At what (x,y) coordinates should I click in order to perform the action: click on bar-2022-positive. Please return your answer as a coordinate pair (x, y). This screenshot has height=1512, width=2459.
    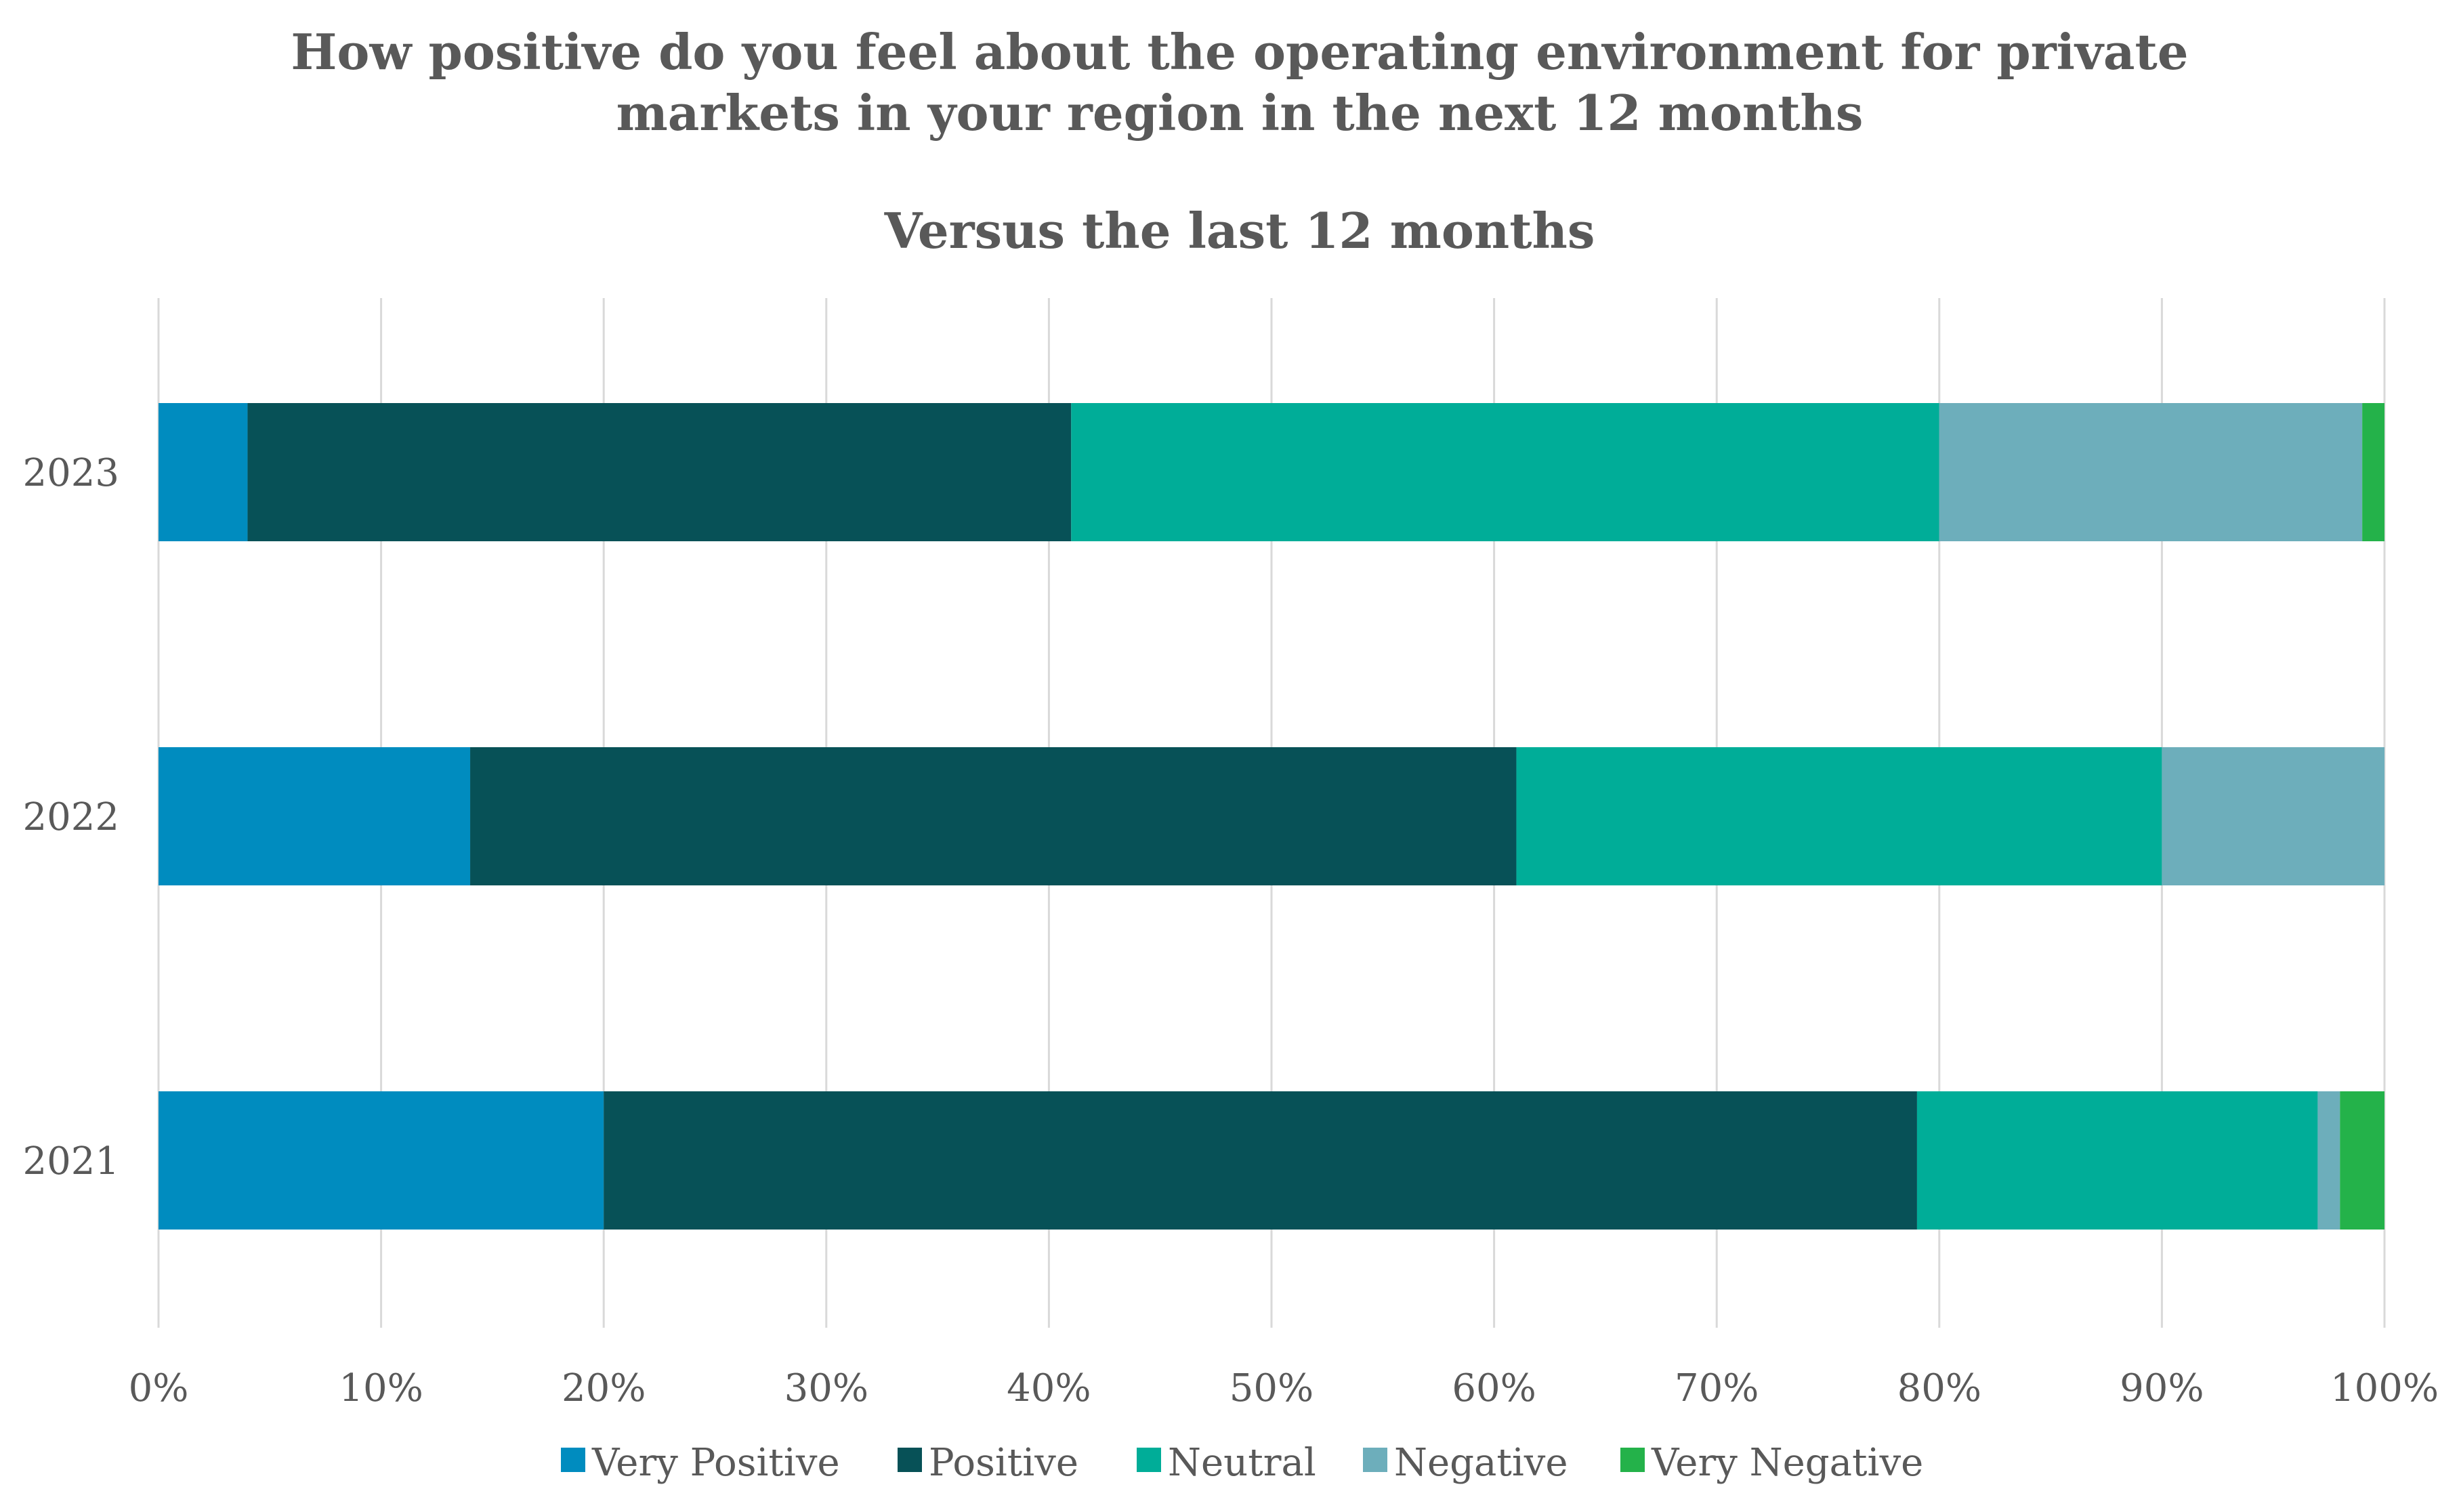
    Looking at the image, I should click on (993, 816).